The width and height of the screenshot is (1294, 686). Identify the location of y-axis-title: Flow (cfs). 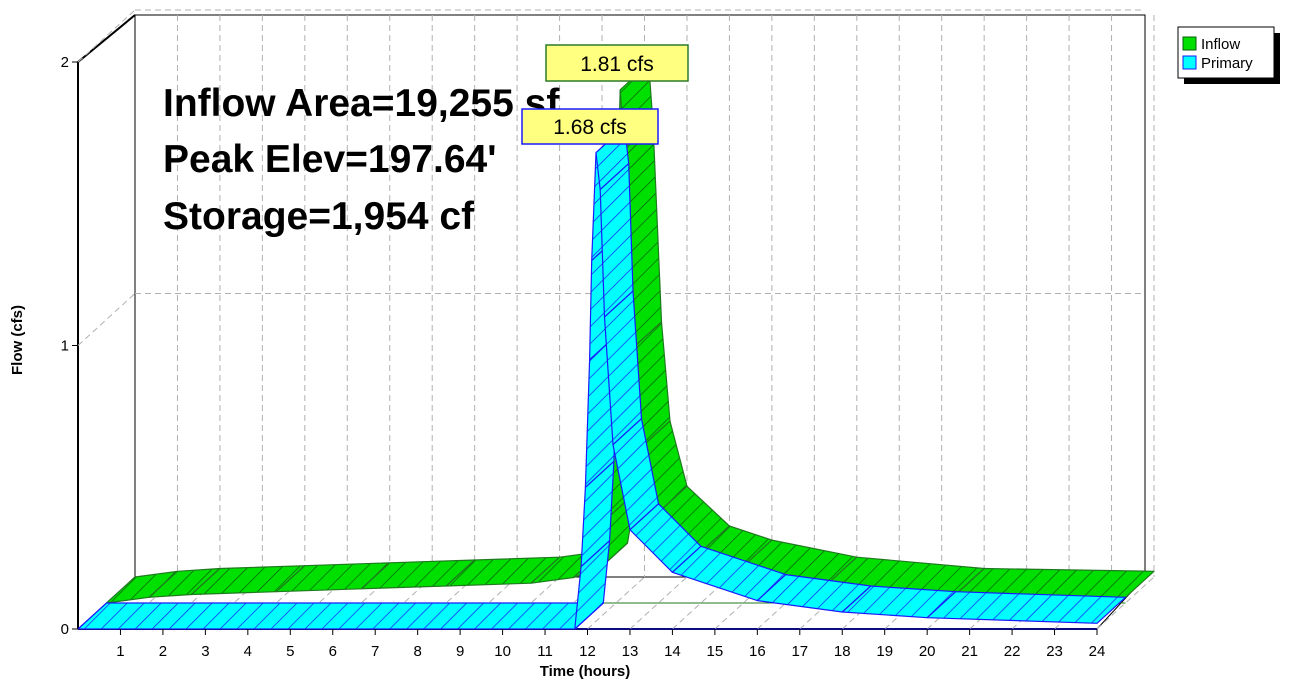
(17, 340).